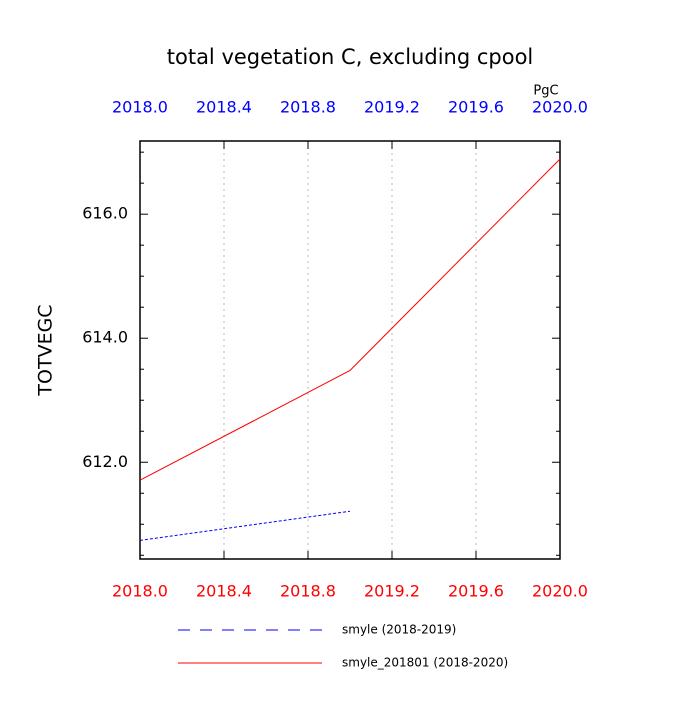  Describe the element at coordinates (560, 107) in the screenshot. I see `x2-tick-label: 2020.0` at that location.